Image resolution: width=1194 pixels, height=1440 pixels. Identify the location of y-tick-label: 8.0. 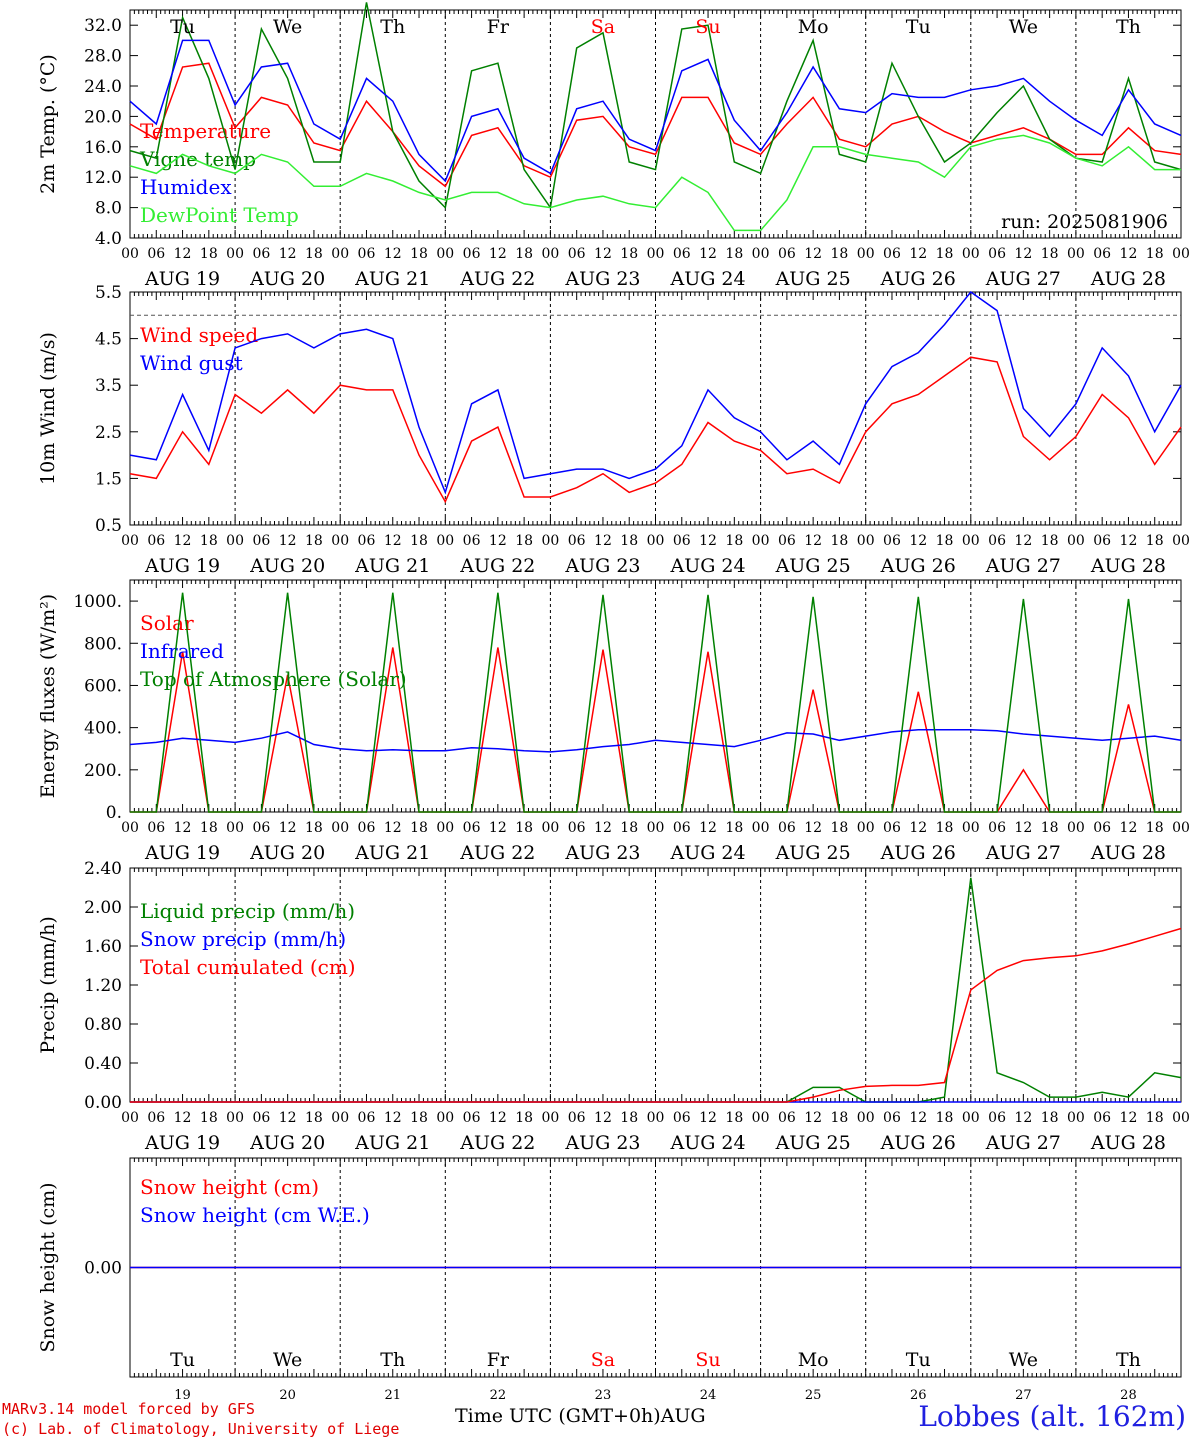
(108, 209).